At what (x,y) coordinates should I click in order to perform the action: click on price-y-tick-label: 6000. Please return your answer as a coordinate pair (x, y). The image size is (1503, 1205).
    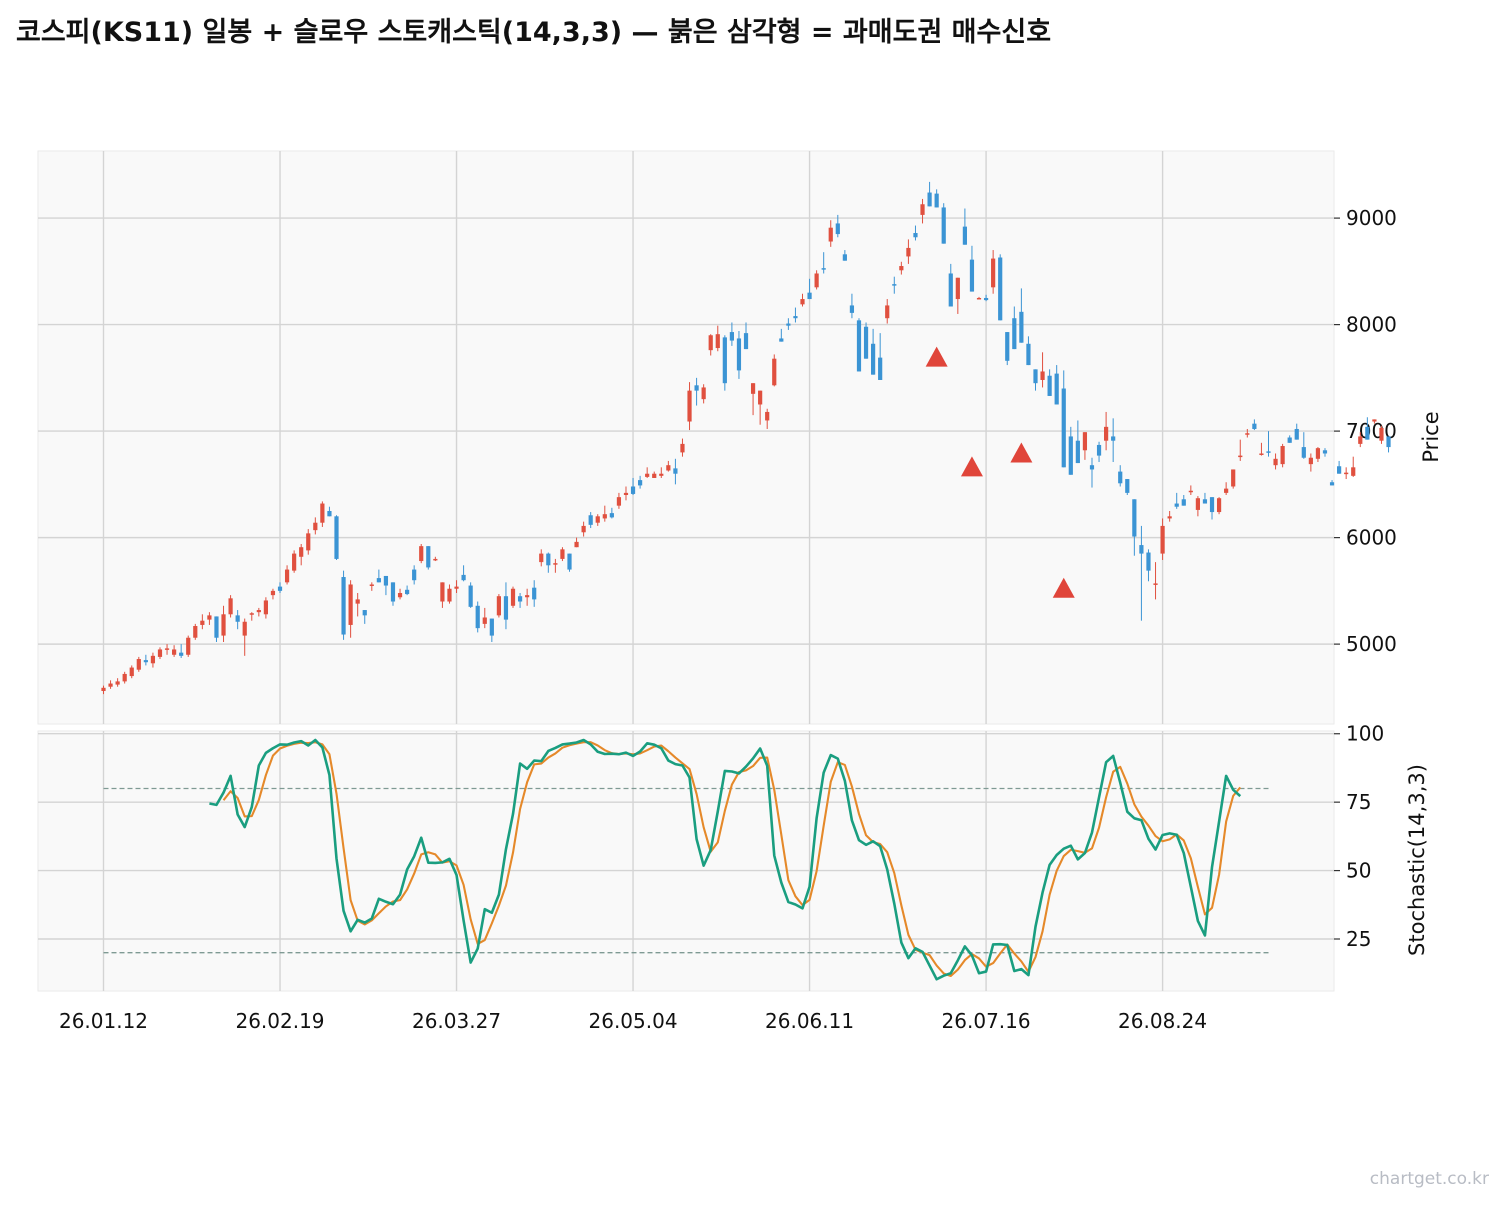
    Looking at the image, I should click on (1371, 538).